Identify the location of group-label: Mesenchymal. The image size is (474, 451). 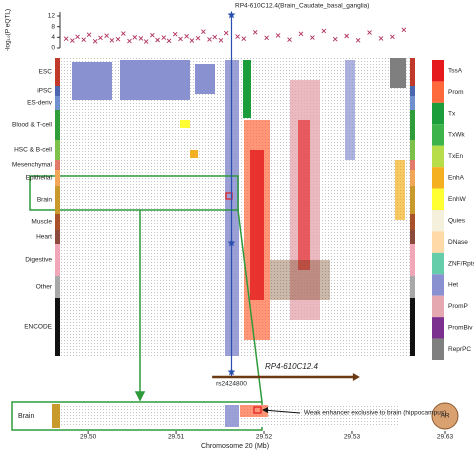
(32, 165).